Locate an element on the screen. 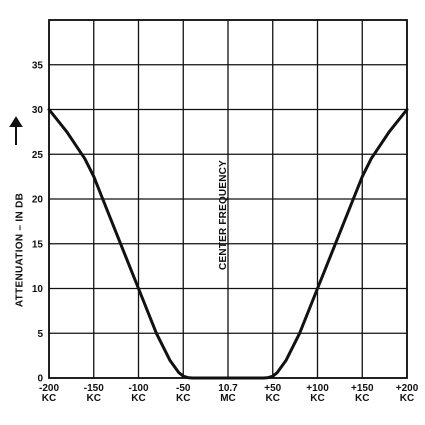  x-tick-label-5: +50 KC is located at coordinates (272, 393).